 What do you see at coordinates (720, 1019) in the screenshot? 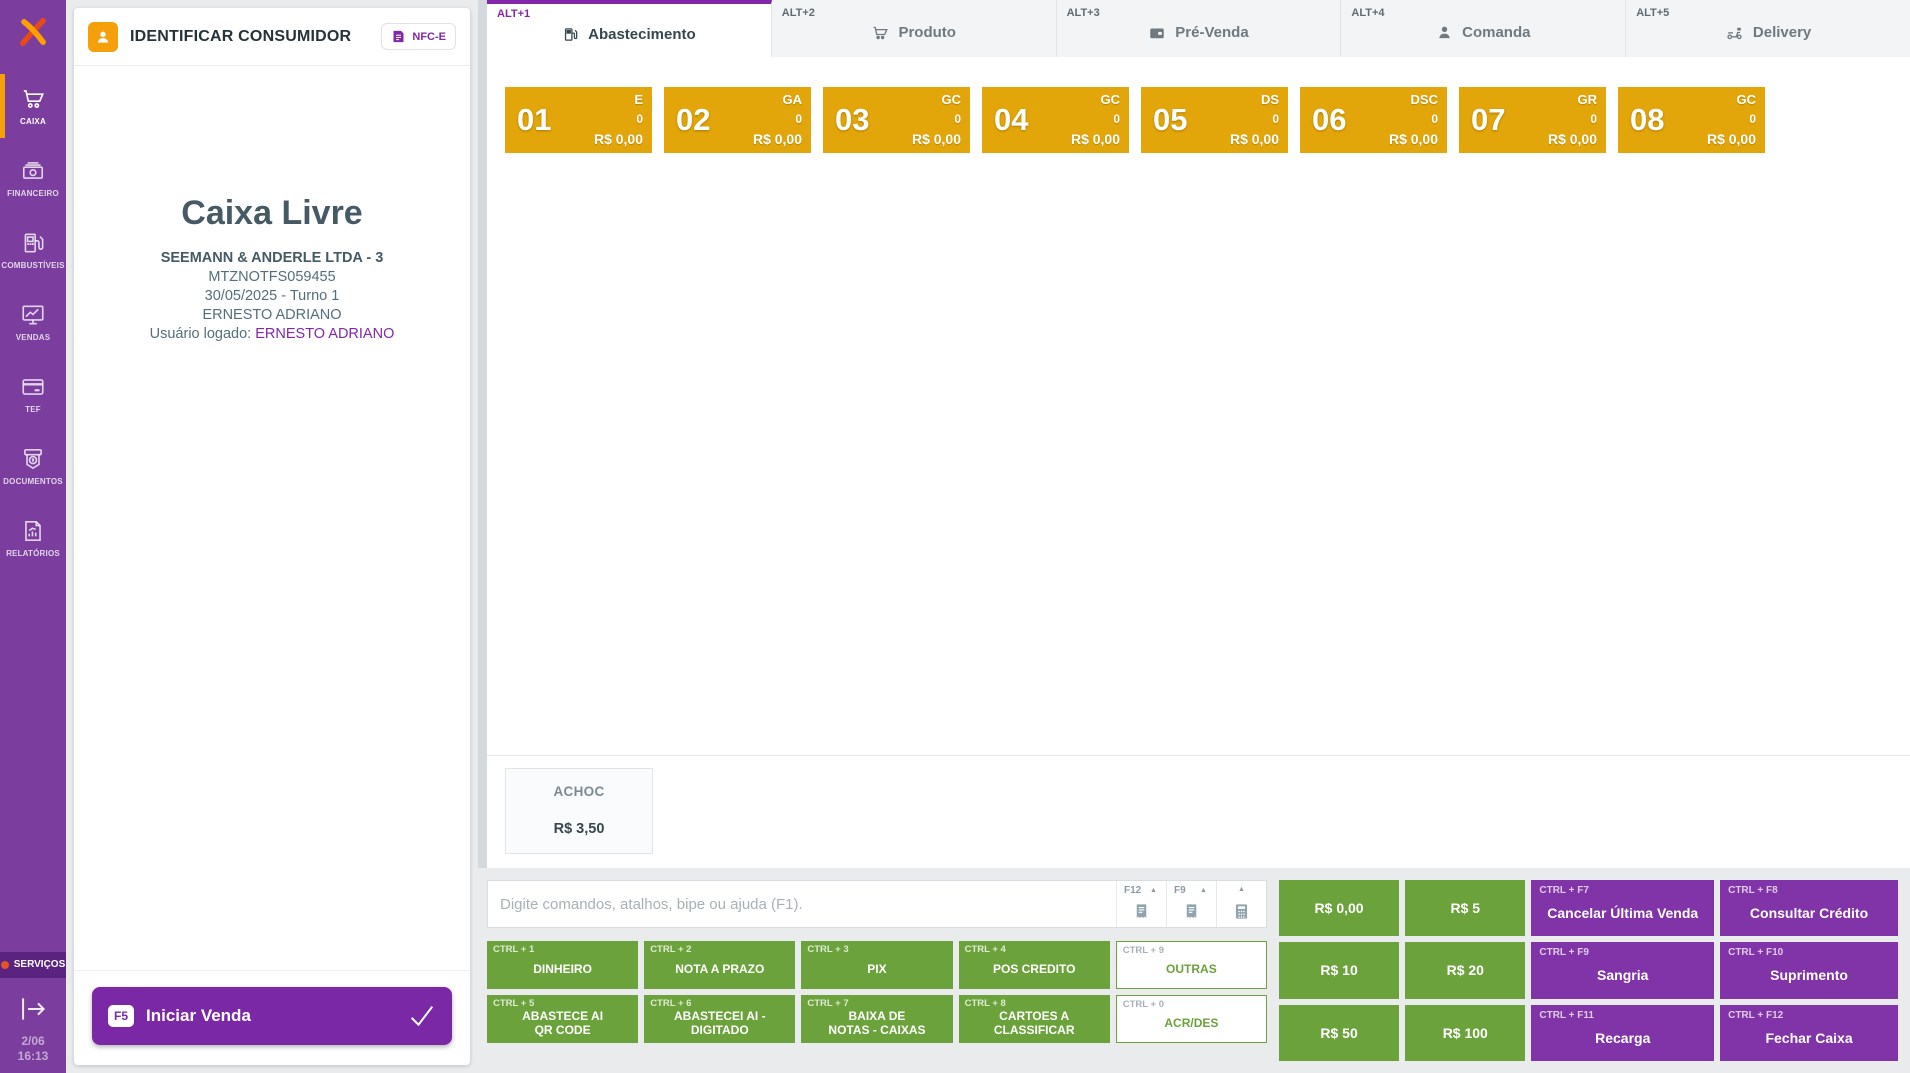
I see `abastecei-ai-digitado-button: CTRL + 6 ABASTECEI AI - DIGITADO` at bounding box center [720, 1019].